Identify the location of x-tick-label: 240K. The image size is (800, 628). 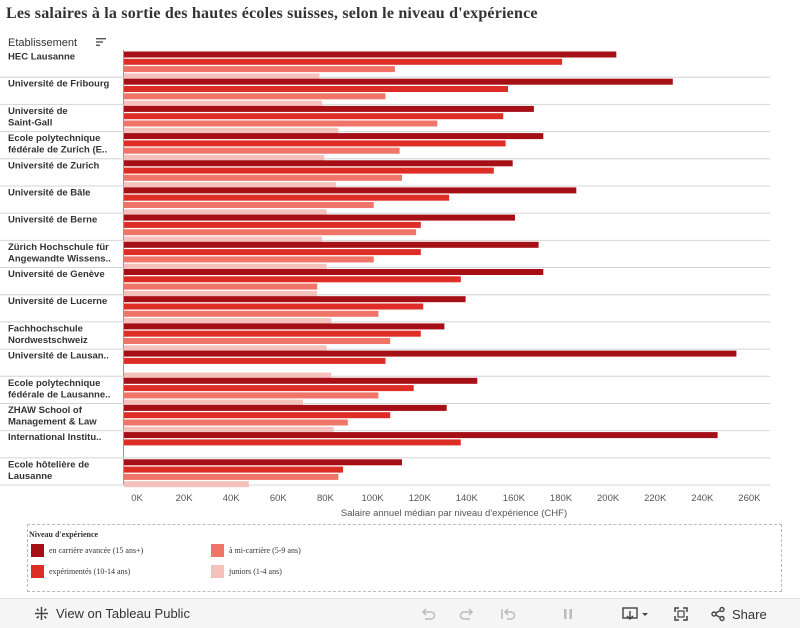
(702, 498).